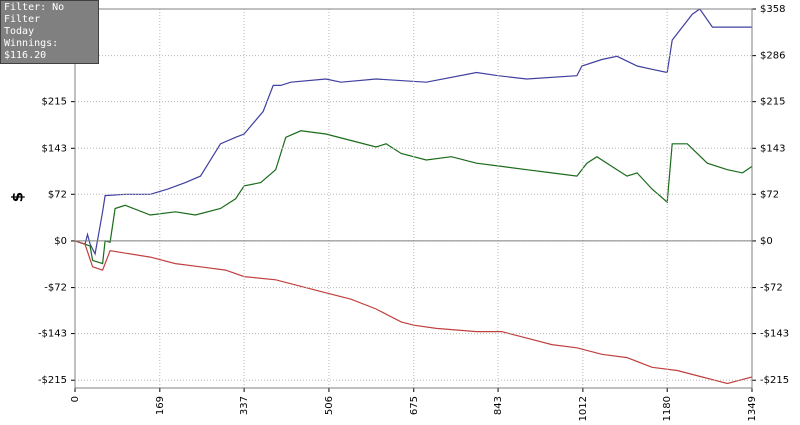 This screenshot has width=800, height=425. Describe the element at coordinates (766, 241) in the screenshot. I see `y2-tick-label: $0` at that location.